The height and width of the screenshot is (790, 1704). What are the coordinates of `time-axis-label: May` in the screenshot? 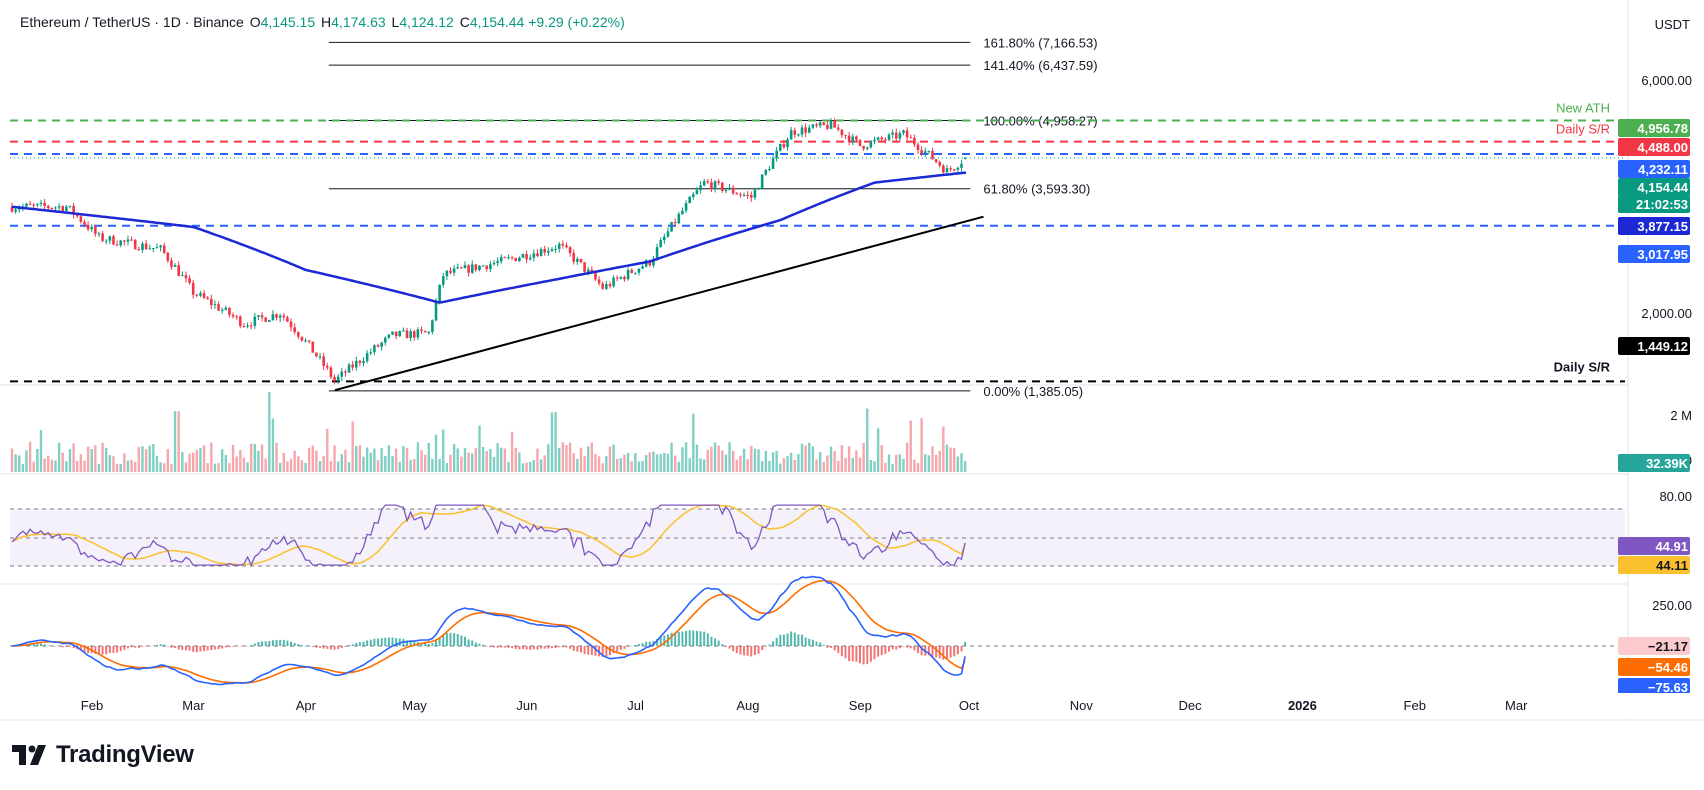 It's located at (414, 705).